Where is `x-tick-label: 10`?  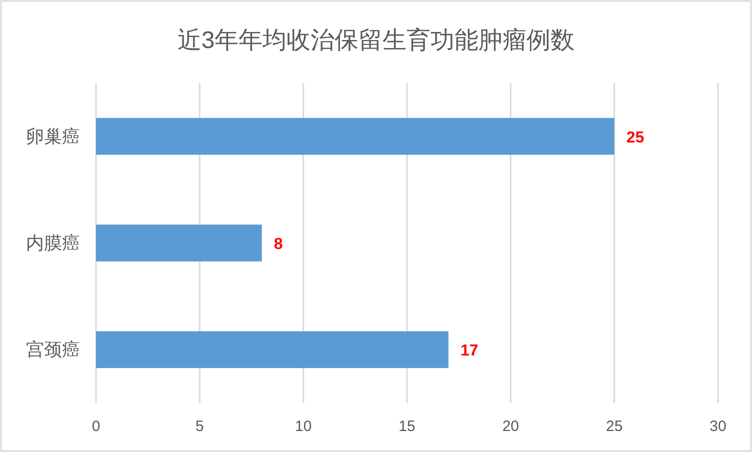 x-tick-label: 10 is located at coordinates (303, 426).